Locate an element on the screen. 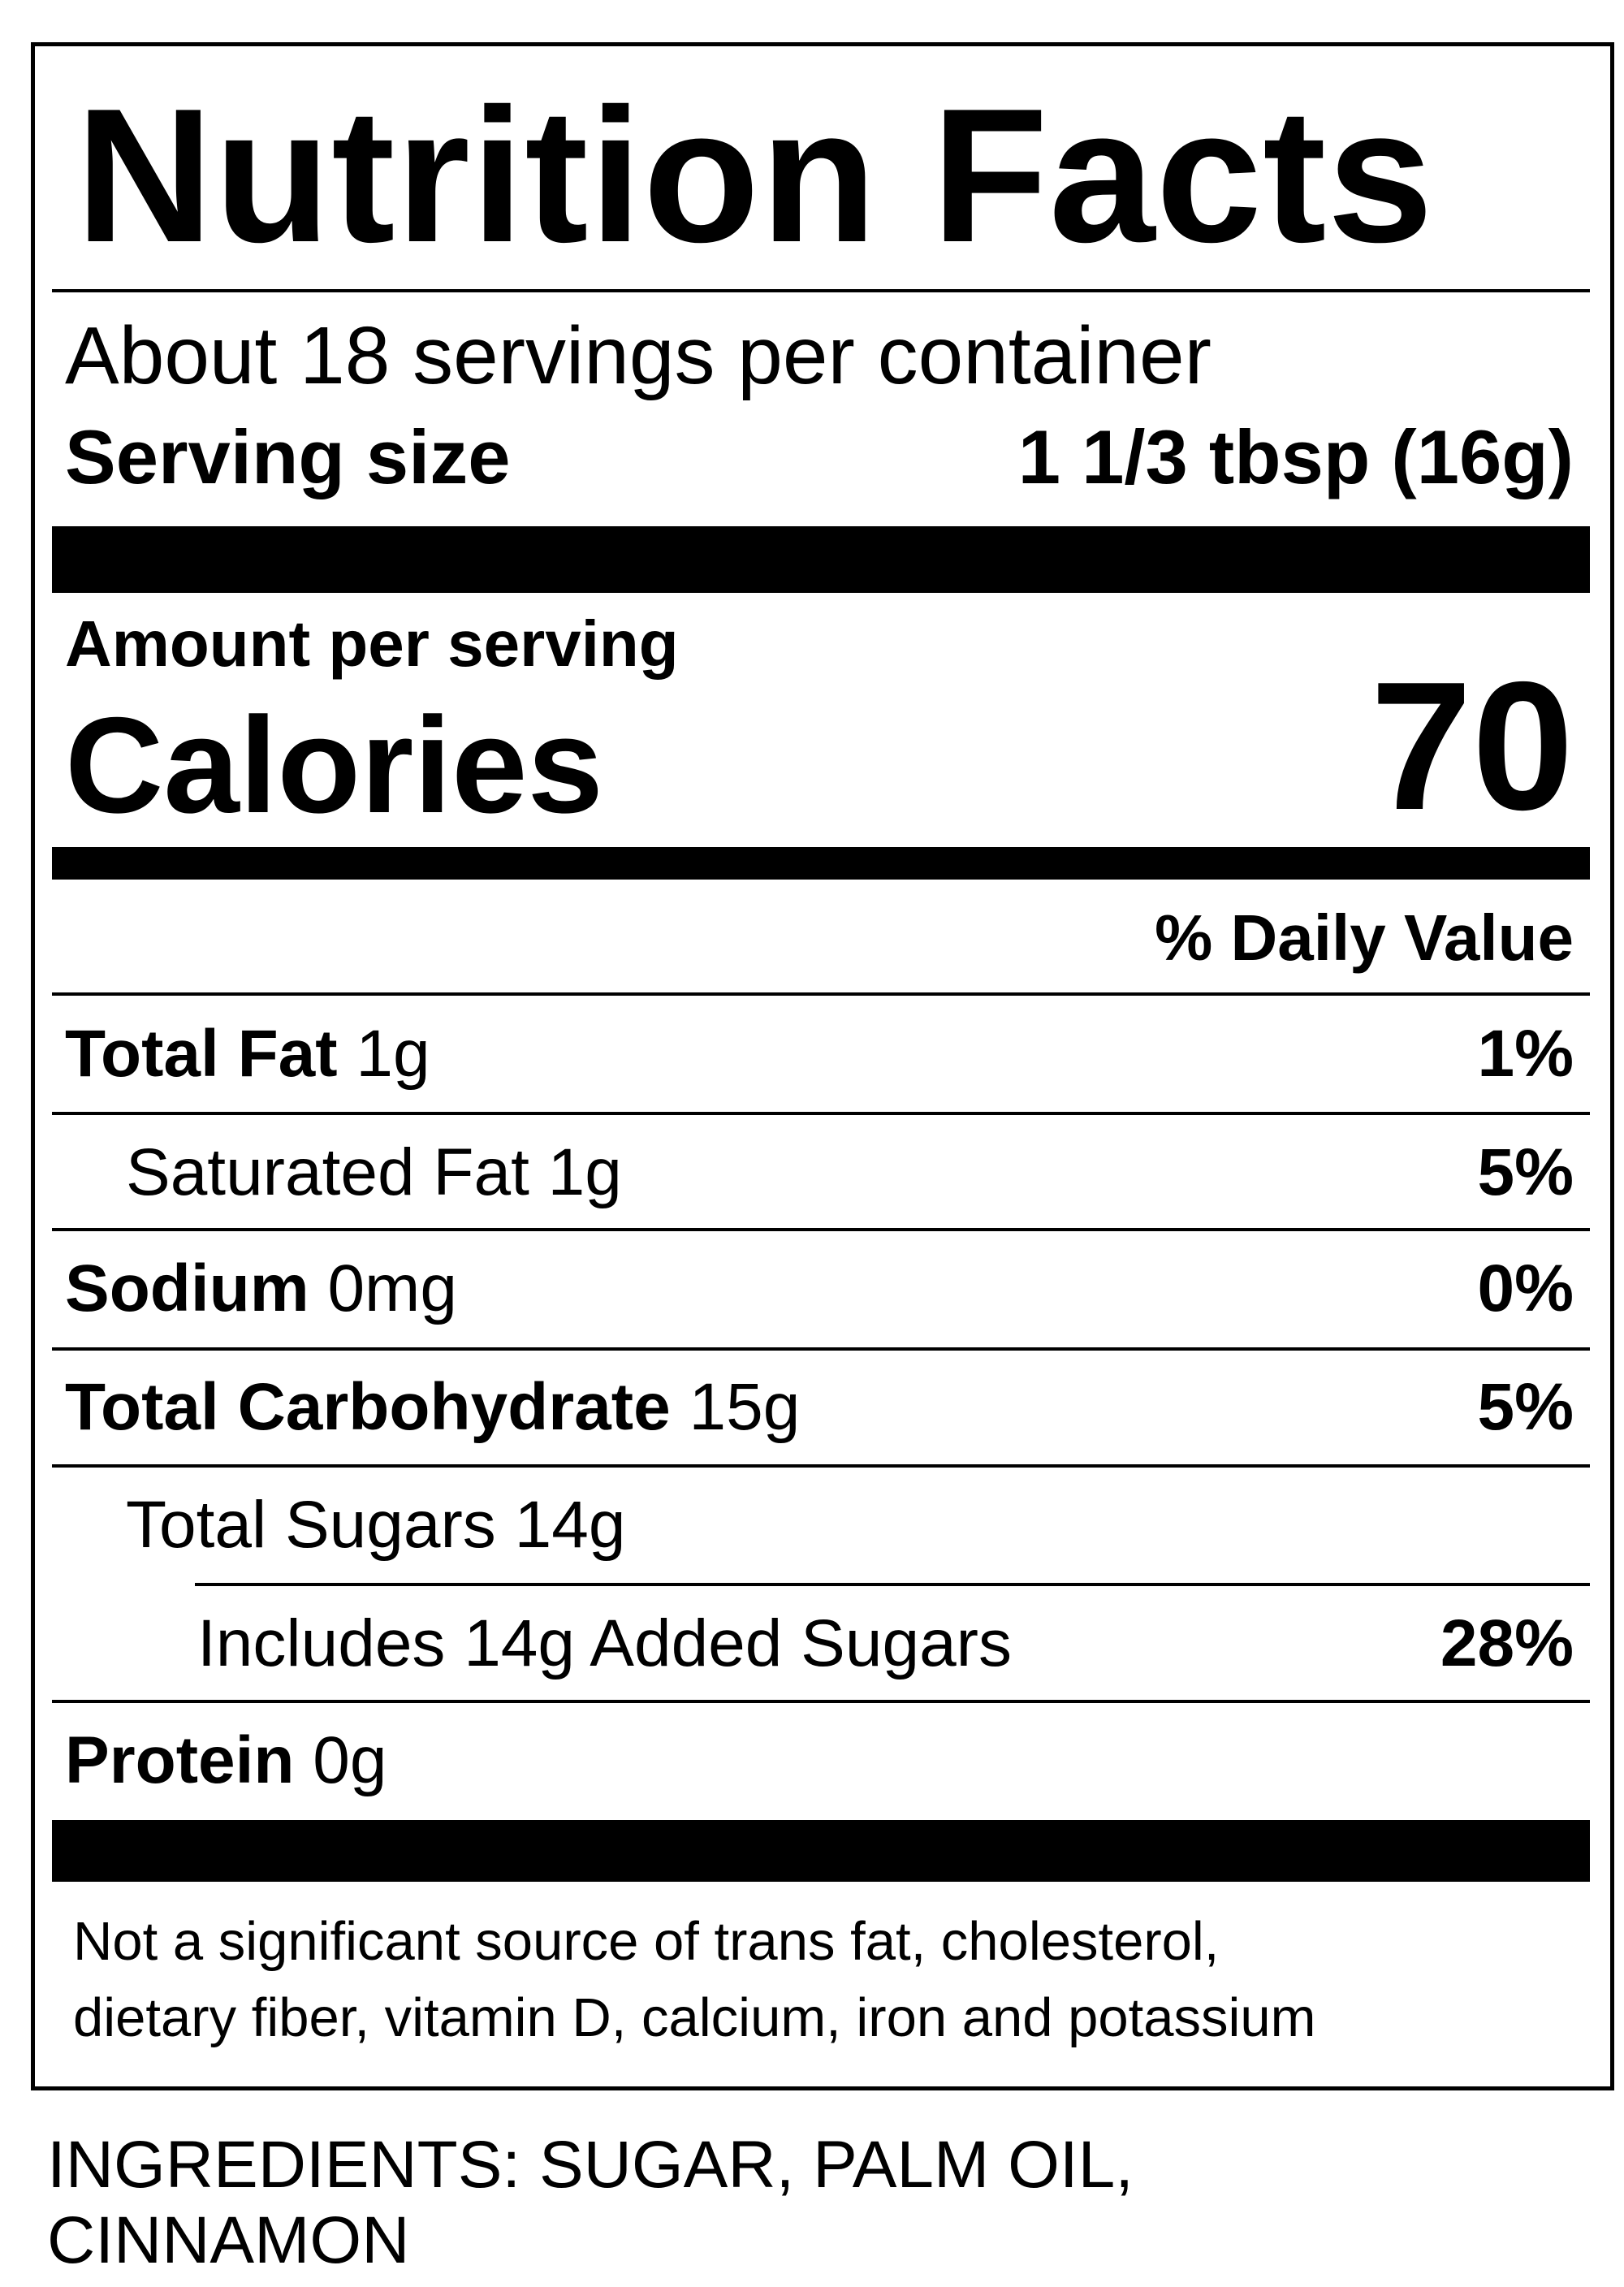 The height and width of the screenshot is (2287, 1624). daily-value-header: % Daily Value is located at coordinates (1365, 937).